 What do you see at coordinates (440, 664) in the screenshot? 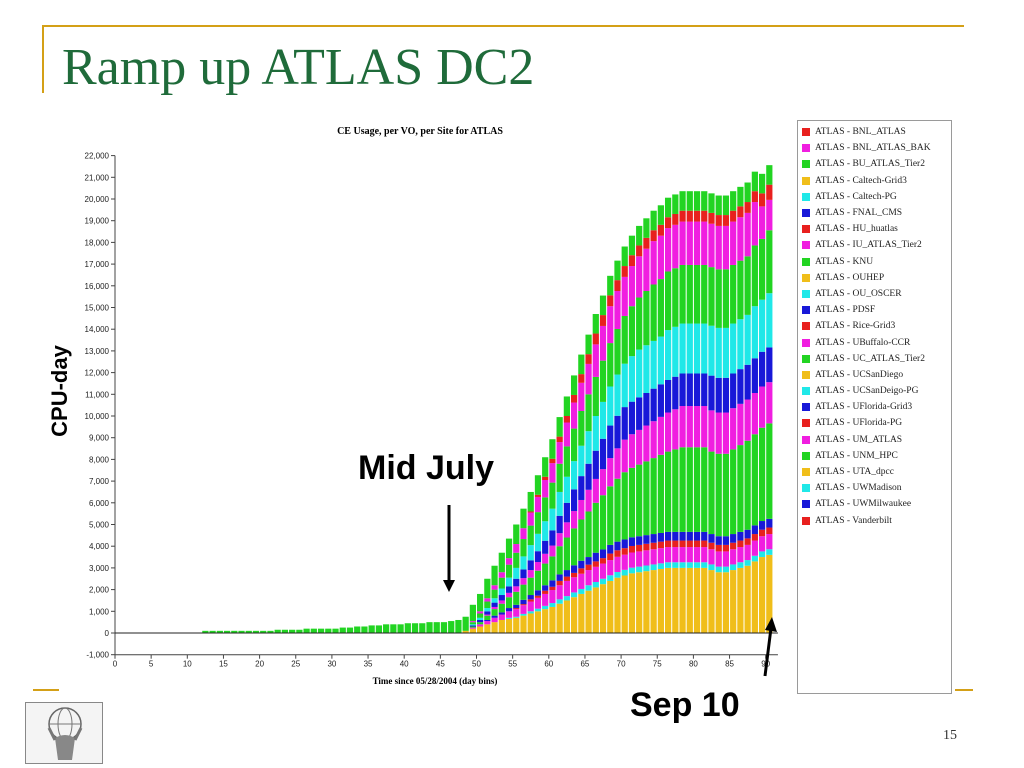
I see `x-tick-label: 45` at bounding box center [440, 664].